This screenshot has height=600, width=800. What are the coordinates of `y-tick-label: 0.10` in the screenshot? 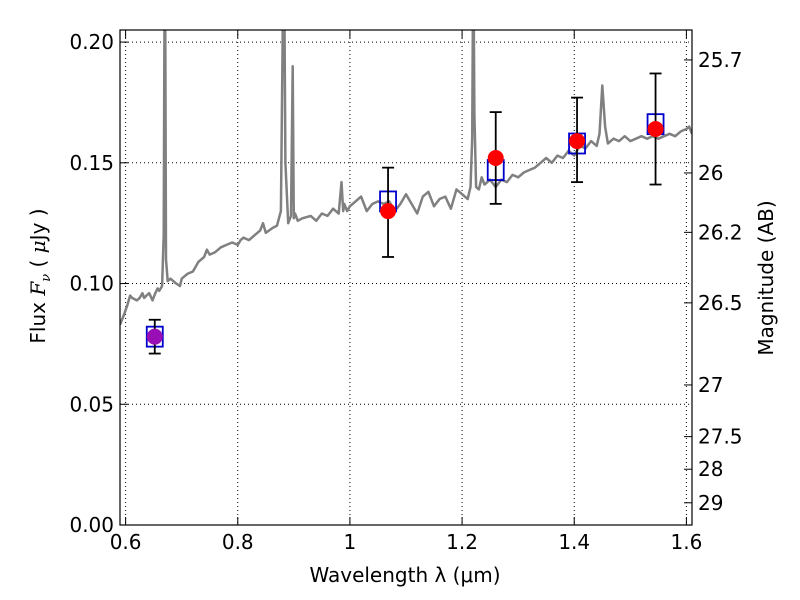 It's located at (91, 284).